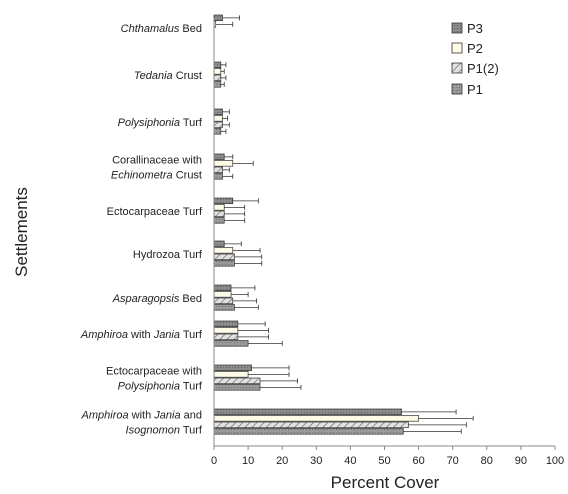  What do you see at coordinates (168, 76) in the screenshot?
I see `y-category-label: Tedania Crust` at bounding box center [168, 76].